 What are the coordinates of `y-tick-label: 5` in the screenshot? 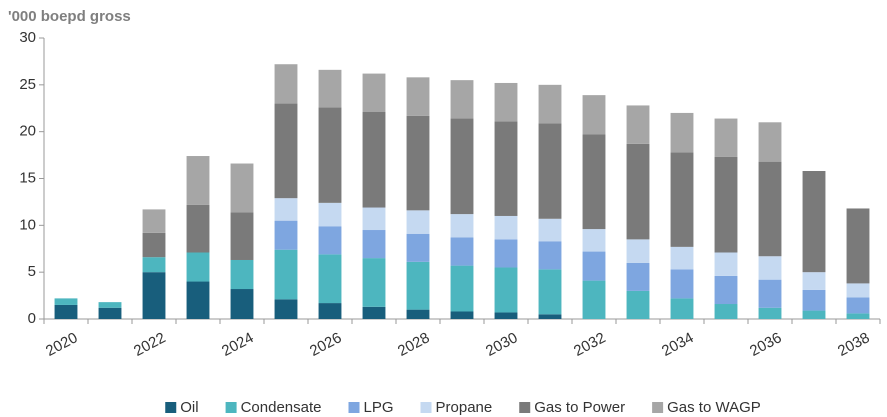 It's located at (32, 271).